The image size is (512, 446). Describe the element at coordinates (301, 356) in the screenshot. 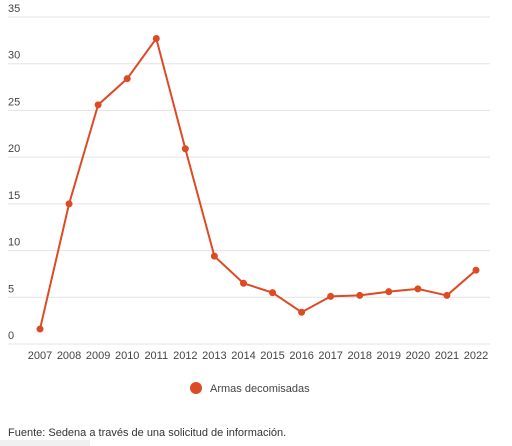

I see `x-tick-label: 2016` at that location.